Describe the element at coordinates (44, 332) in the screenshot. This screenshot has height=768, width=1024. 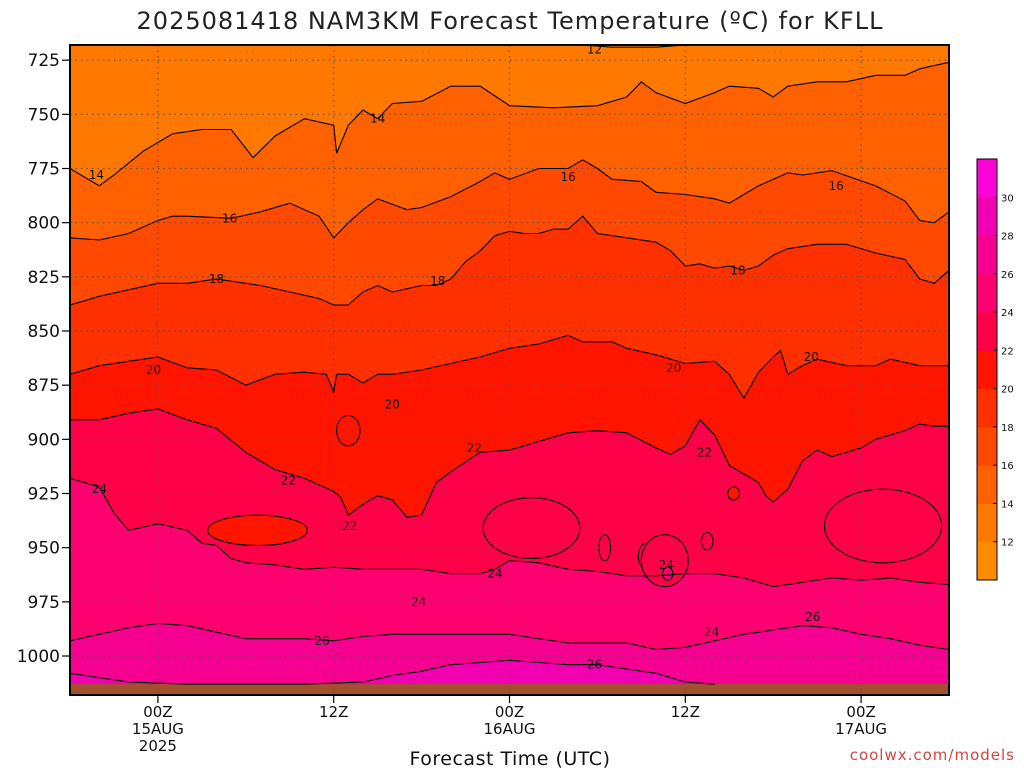
I see `y-tick-label: 850` at that location.